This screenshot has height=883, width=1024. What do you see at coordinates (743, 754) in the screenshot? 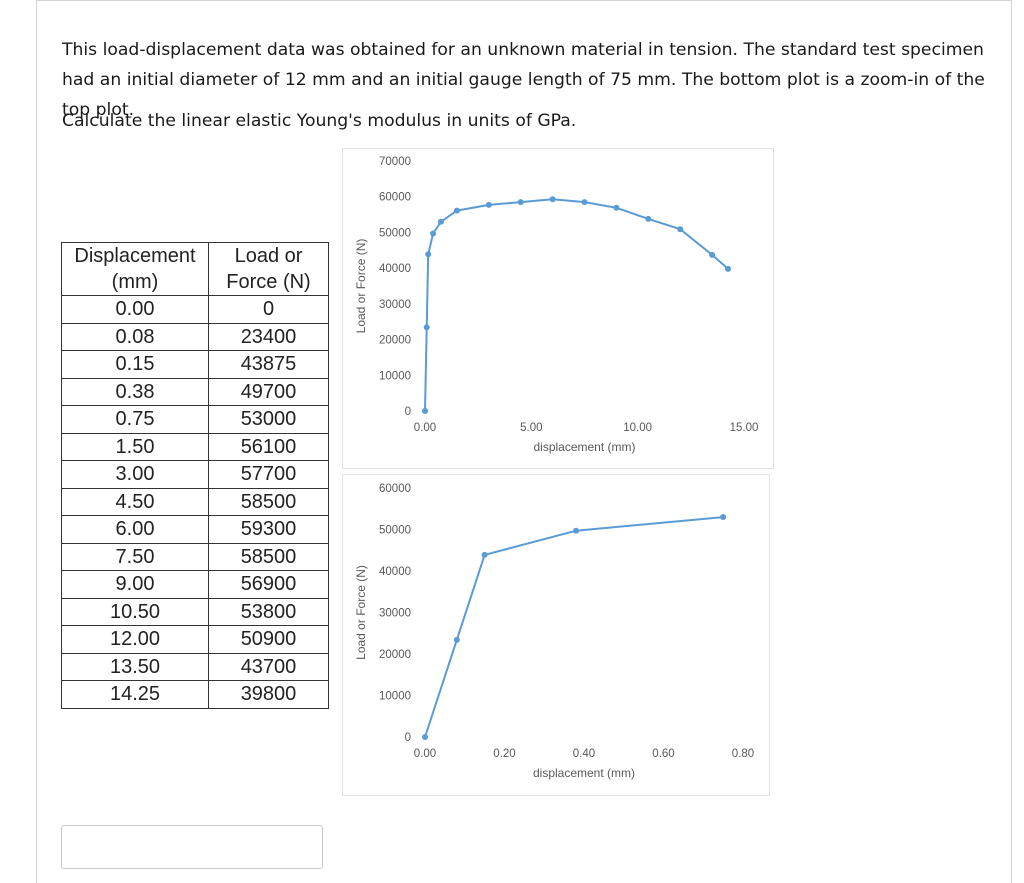
I see `x-tick-label: 0.80` at bounding box center [743, 754].